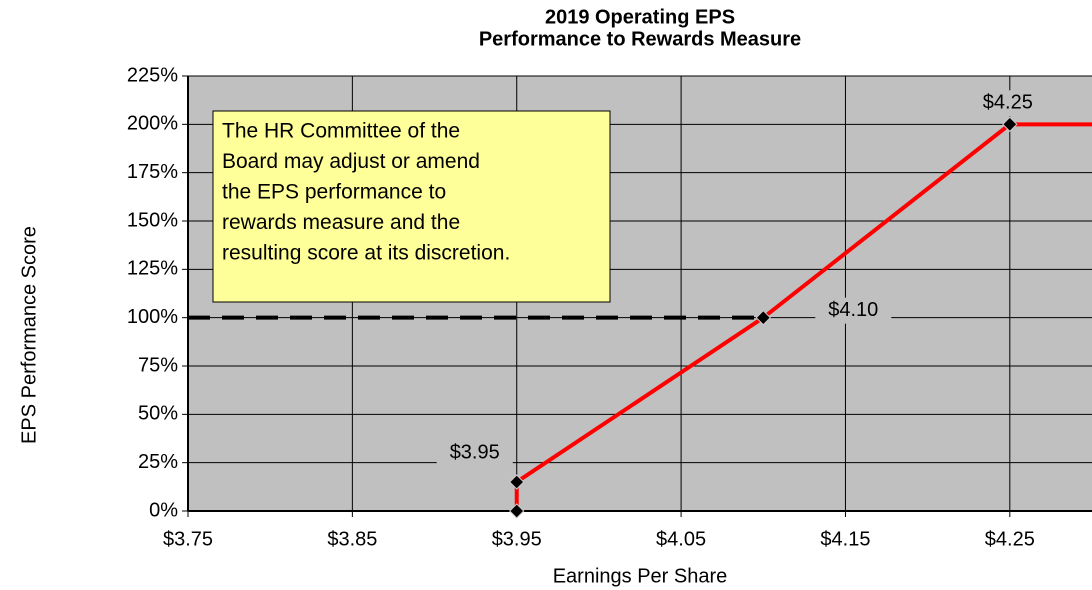 This screenshot has width=1092, height=590. I want to click on x-tick-label: $4.15, so click(845, 539).